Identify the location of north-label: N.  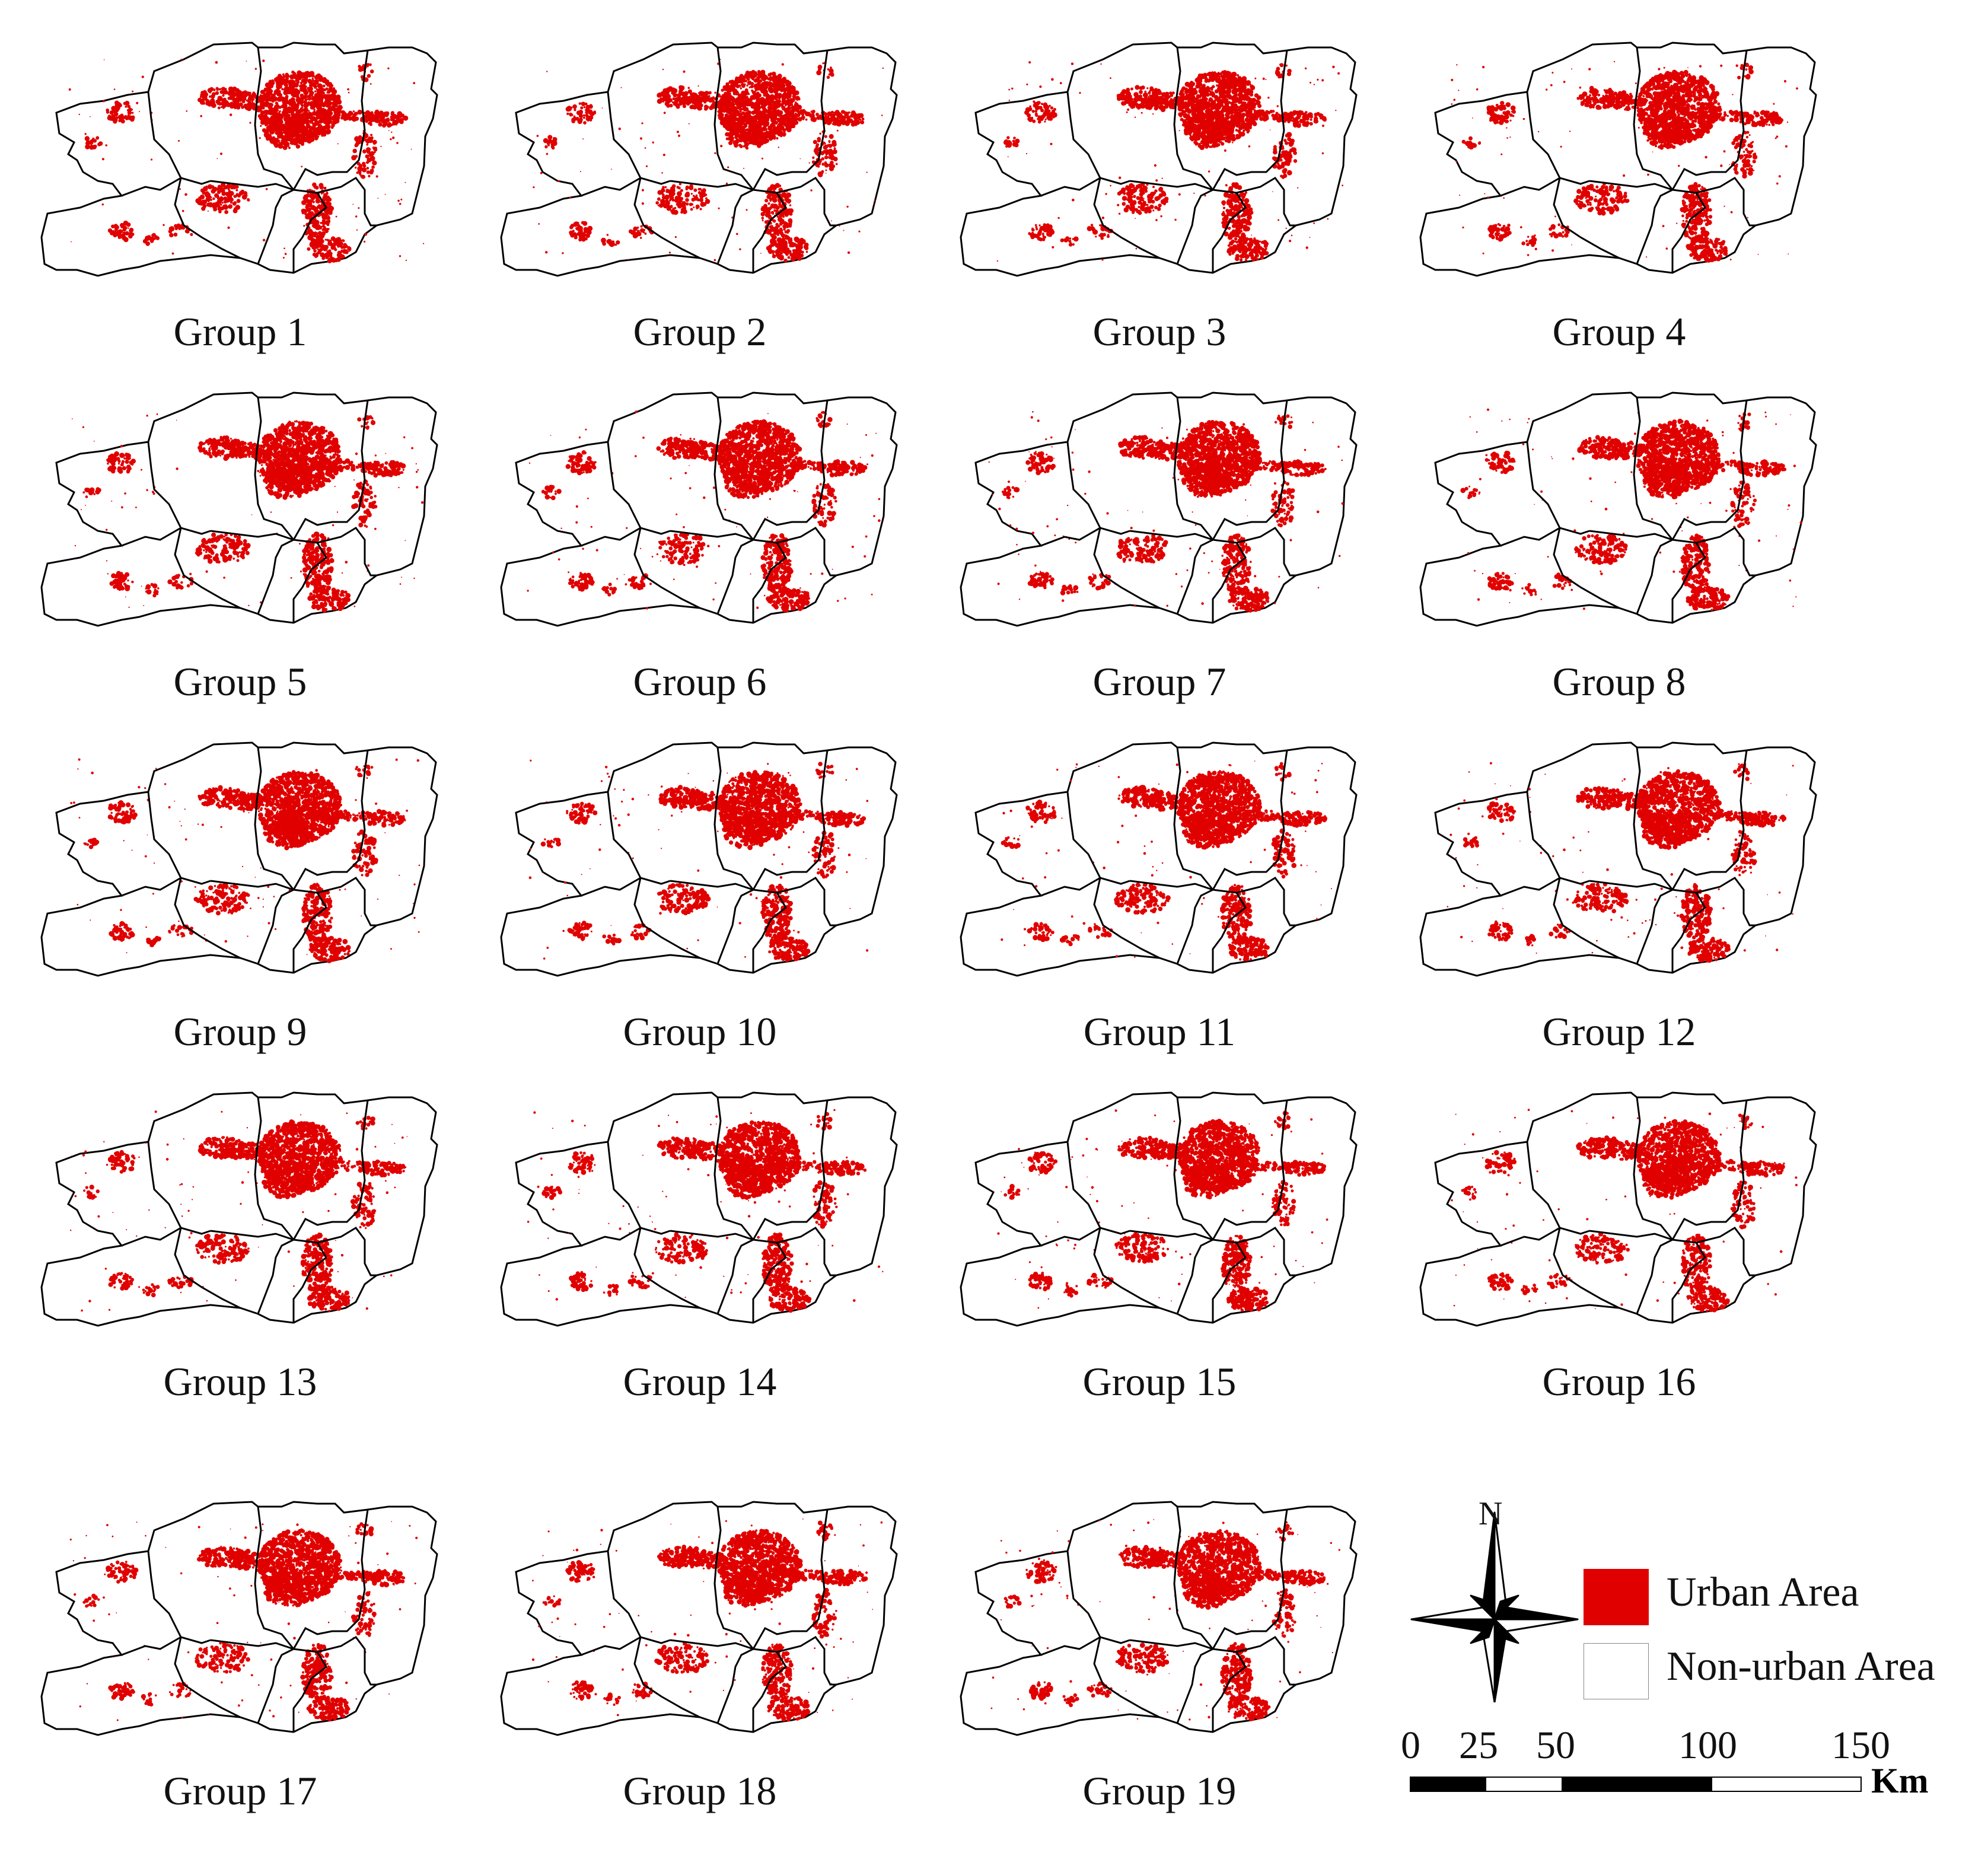
(1490, 1514).